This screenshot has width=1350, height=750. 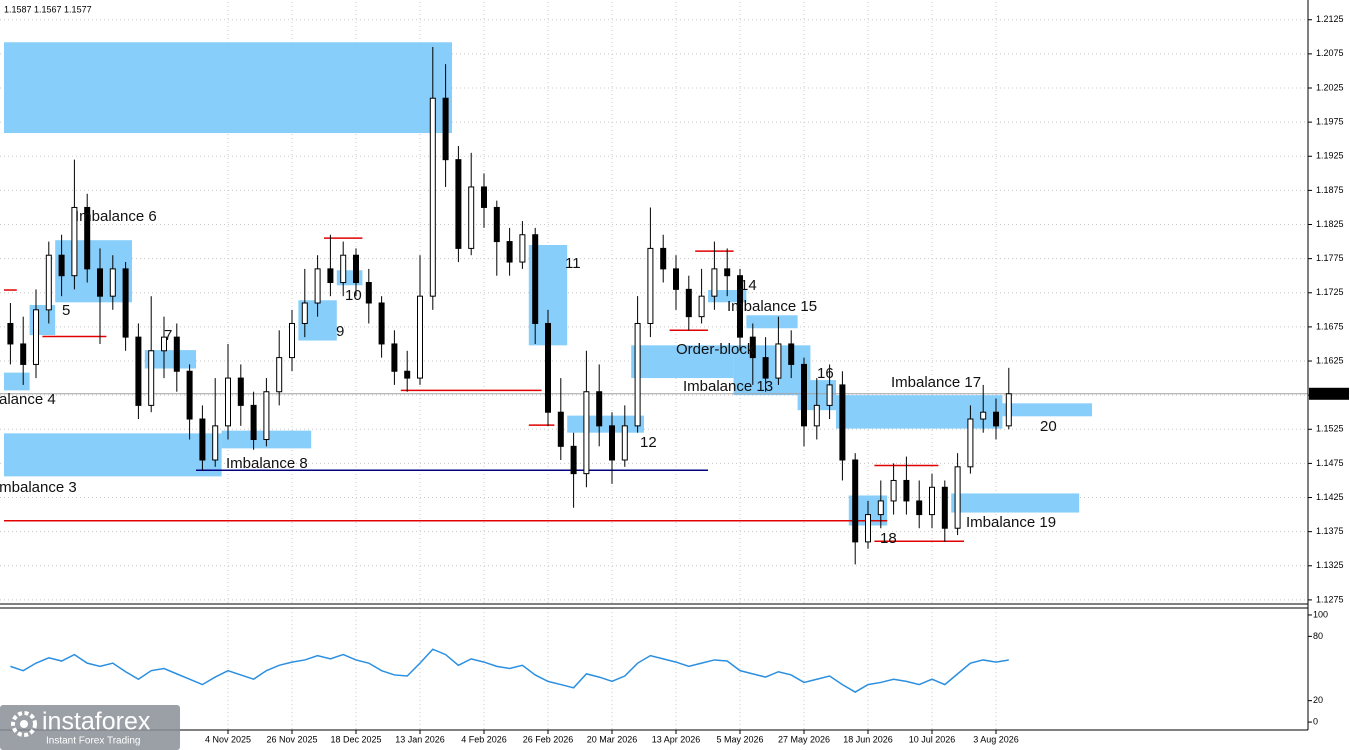 I want to click on x-tick-label: 26 Feb 2026, so click(x=548, y=739).